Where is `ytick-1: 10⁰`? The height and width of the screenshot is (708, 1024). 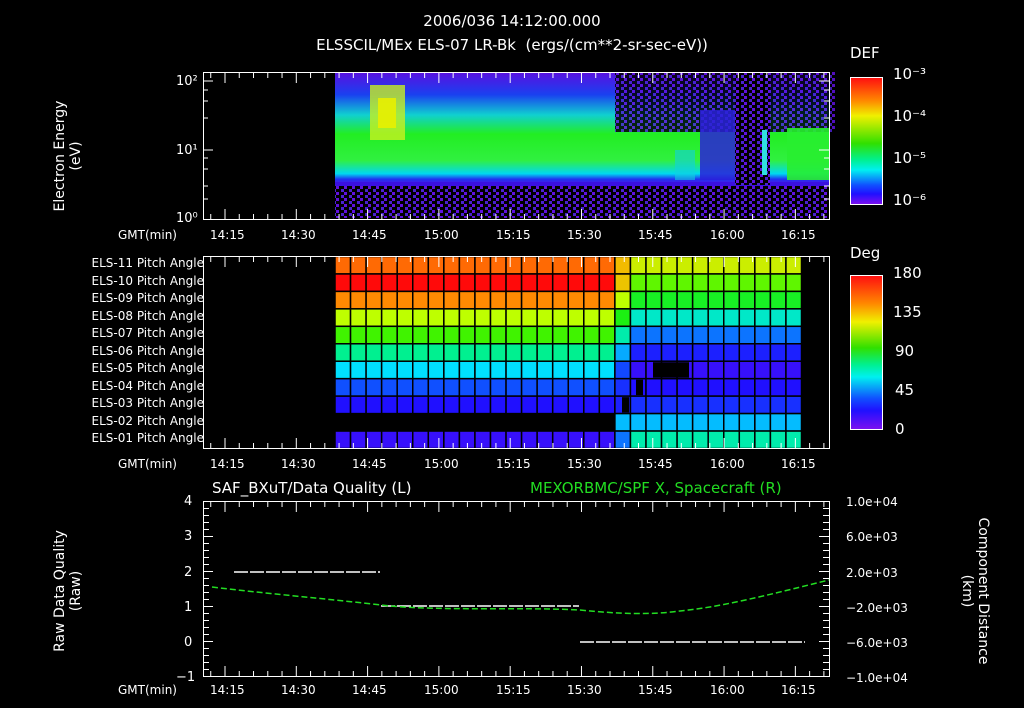 ytick-1: 10⁰ is located at coordinates (187, 218).